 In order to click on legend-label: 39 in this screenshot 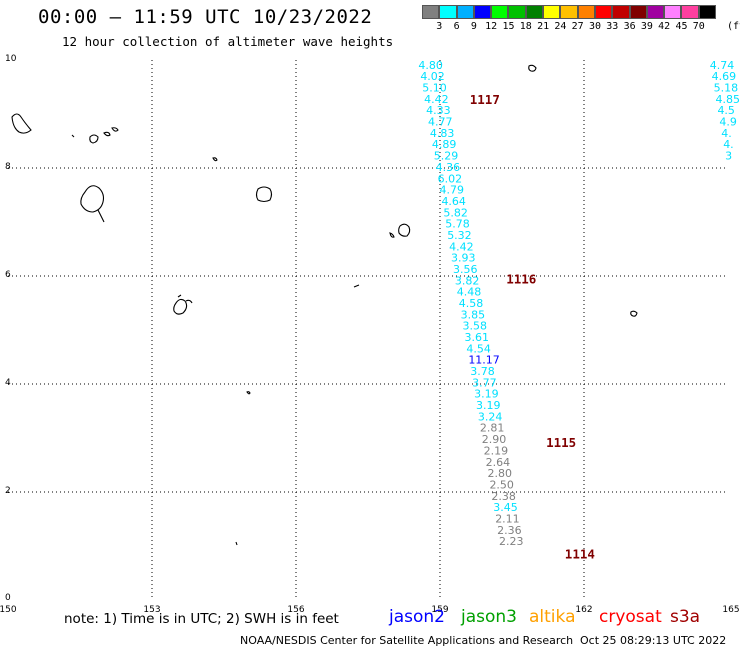, I will do `click(646, 26)`.